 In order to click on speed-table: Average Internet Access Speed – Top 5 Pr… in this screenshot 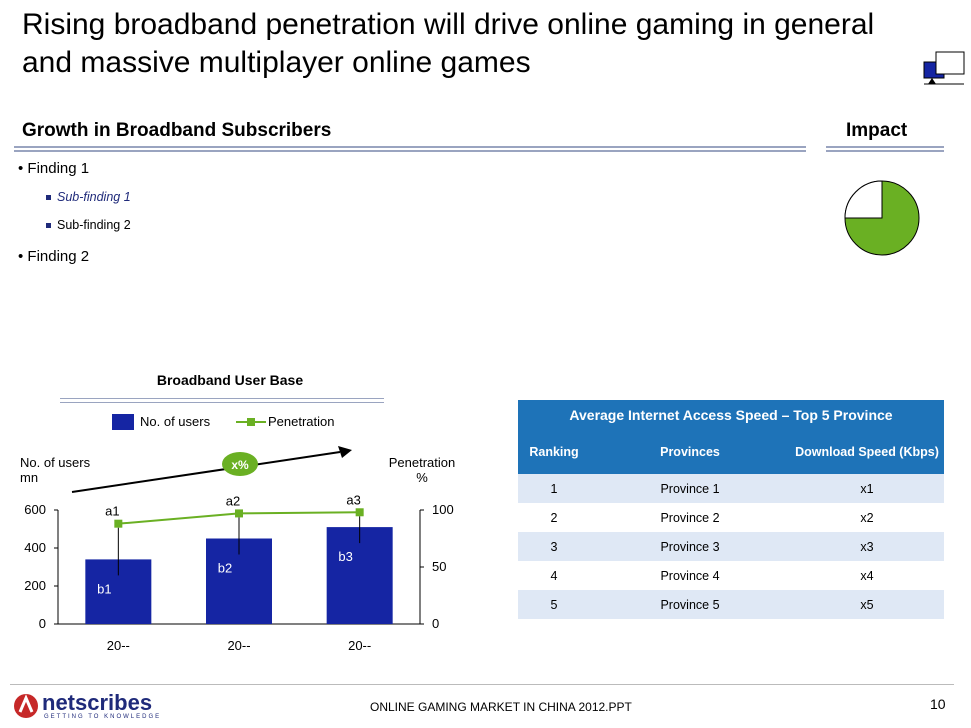, I will do `click(731, 509)`.